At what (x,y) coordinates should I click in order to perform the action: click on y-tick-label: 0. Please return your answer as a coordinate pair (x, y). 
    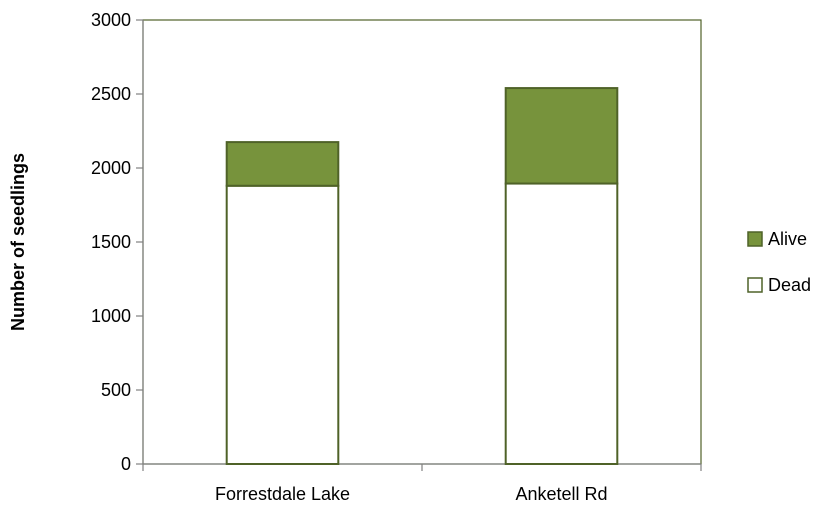
    Looking at the image, I should click on (126, 464).